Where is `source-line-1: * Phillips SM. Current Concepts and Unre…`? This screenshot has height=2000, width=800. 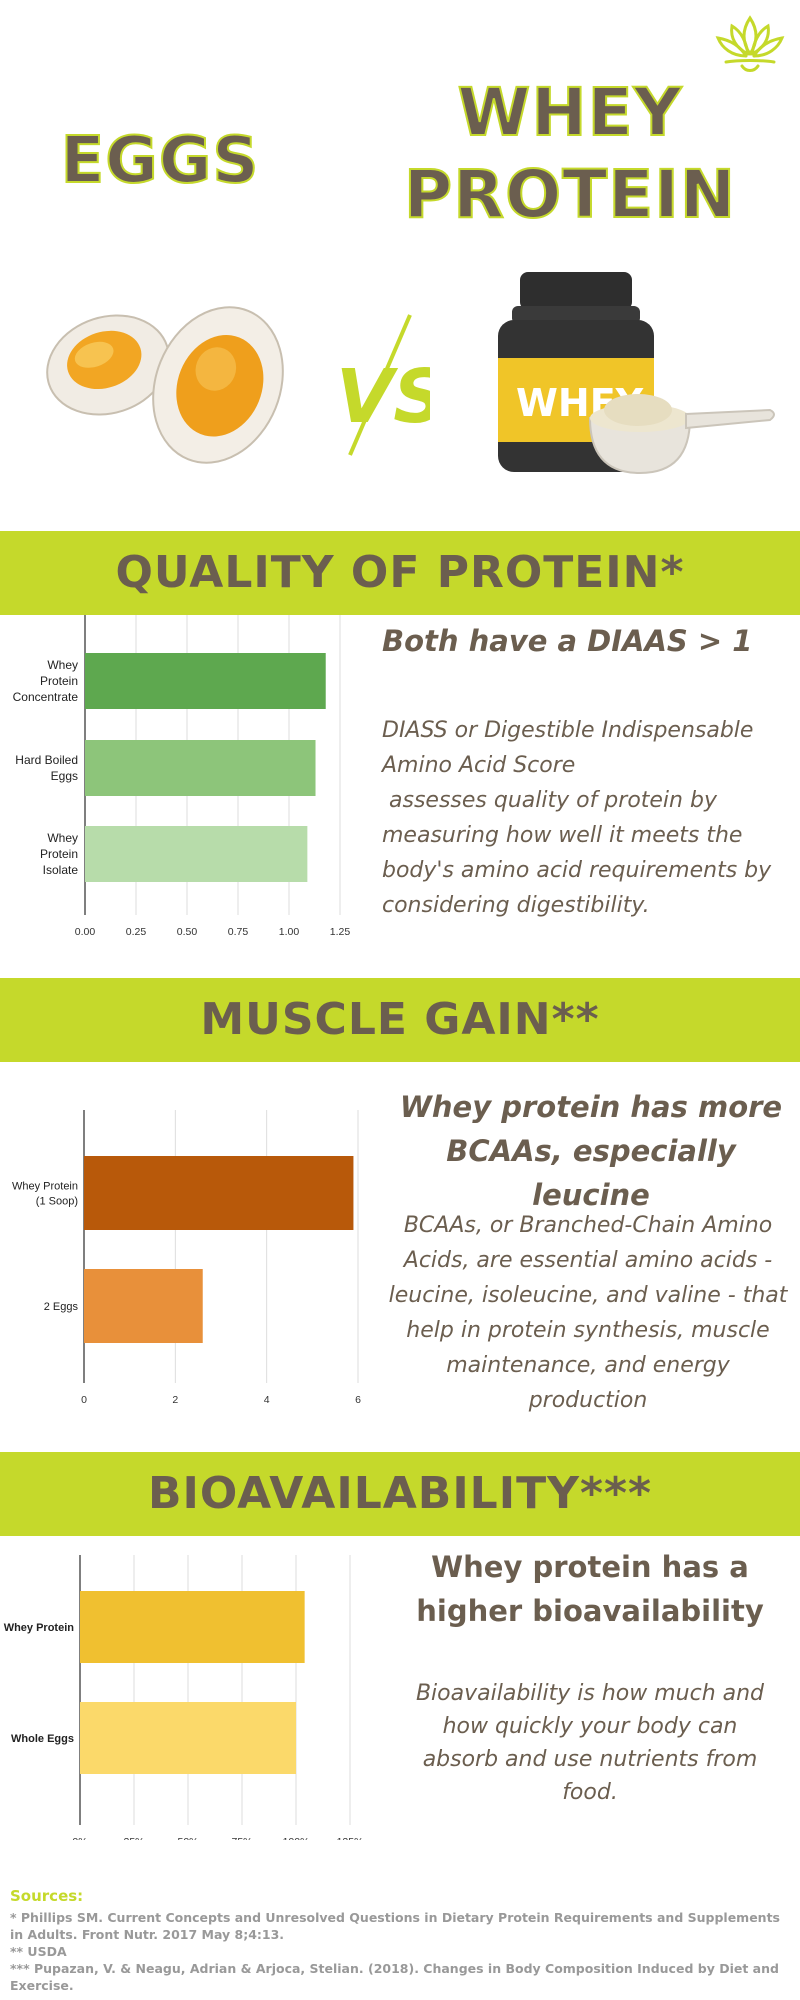 source-line-1: * Phillips SM. Current Concepts and Unre… is located at coordinates (395, 1926).